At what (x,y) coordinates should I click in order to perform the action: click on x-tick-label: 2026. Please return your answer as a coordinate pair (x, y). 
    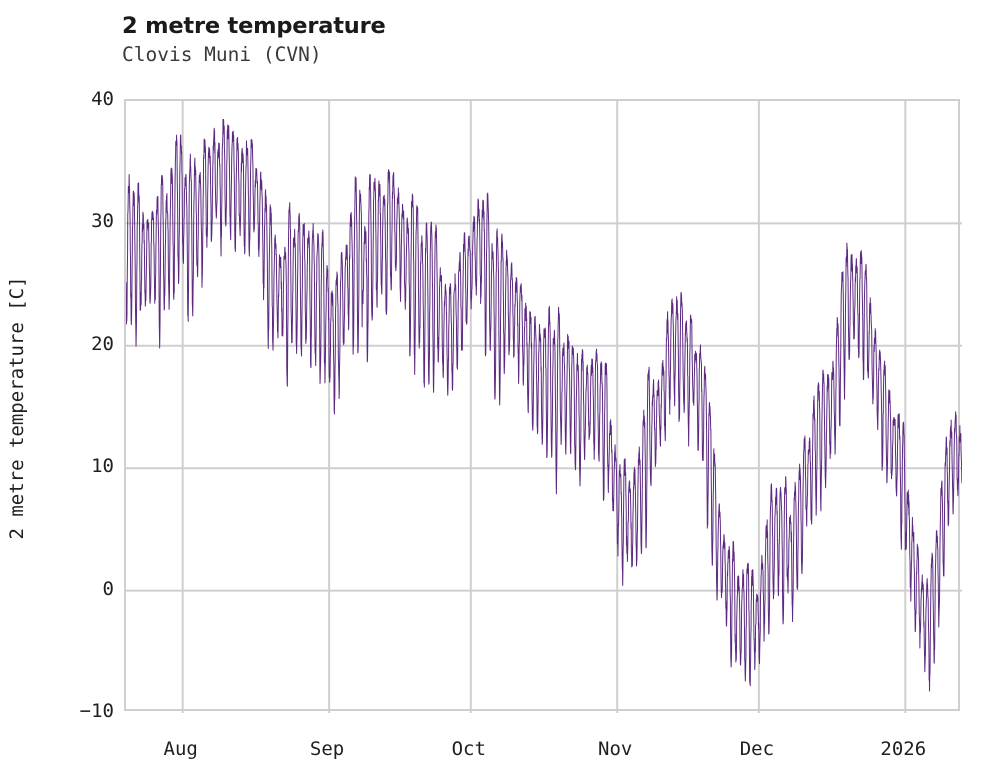
    Looking at the image, I should click on (903, 749).